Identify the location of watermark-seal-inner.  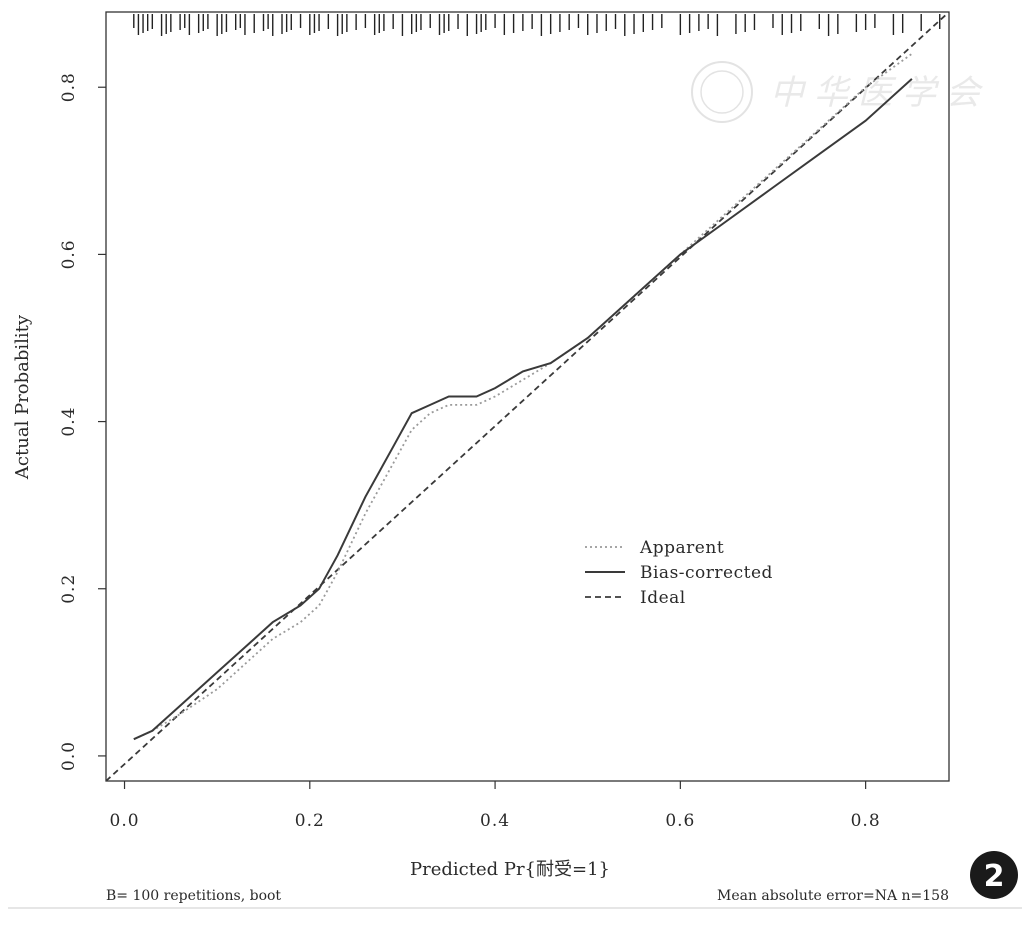
(722, 92).